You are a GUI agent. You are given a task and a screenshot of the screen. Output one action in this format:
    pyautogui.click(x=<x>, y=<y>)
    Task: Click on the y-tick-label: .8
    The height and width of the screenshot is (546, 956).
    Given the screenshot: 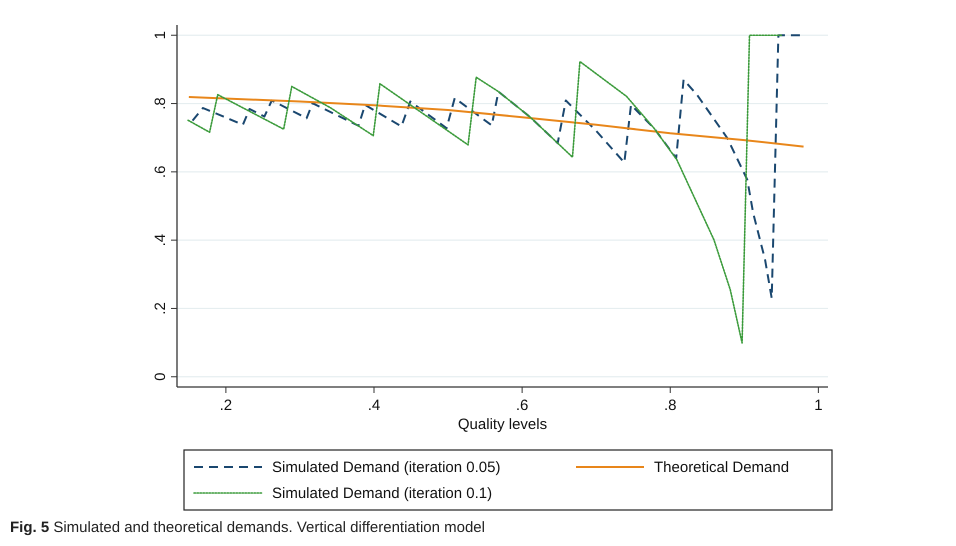 What is the action you would take?
    pyautogui.click(x=160, y=103)
    